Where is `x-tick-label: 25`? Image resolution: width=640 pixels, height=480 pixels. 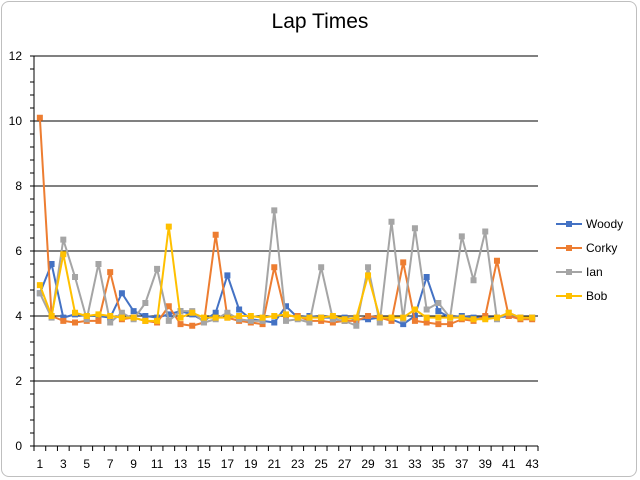 x-tick-label: 25 is located at coordinates (321, 464).